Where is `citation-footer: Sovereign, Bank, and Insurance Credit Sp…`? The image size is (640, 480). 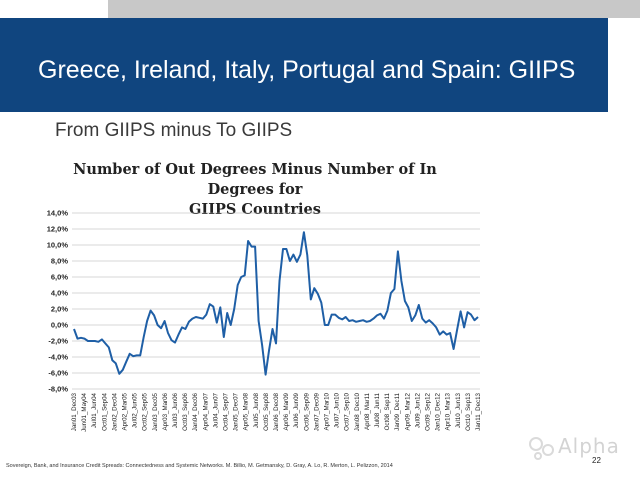
citation-footer: Sovereign, Bank, and Insurance Credit Sp… is located at coordinates (199, 466).